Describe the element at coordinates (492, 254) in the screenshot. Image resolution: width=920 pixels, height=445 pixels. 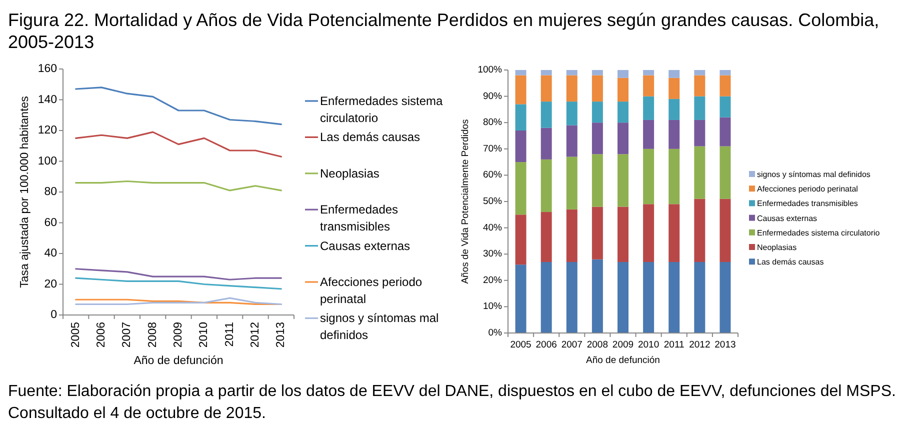
I see `y-tick-label: 30%` at that location.